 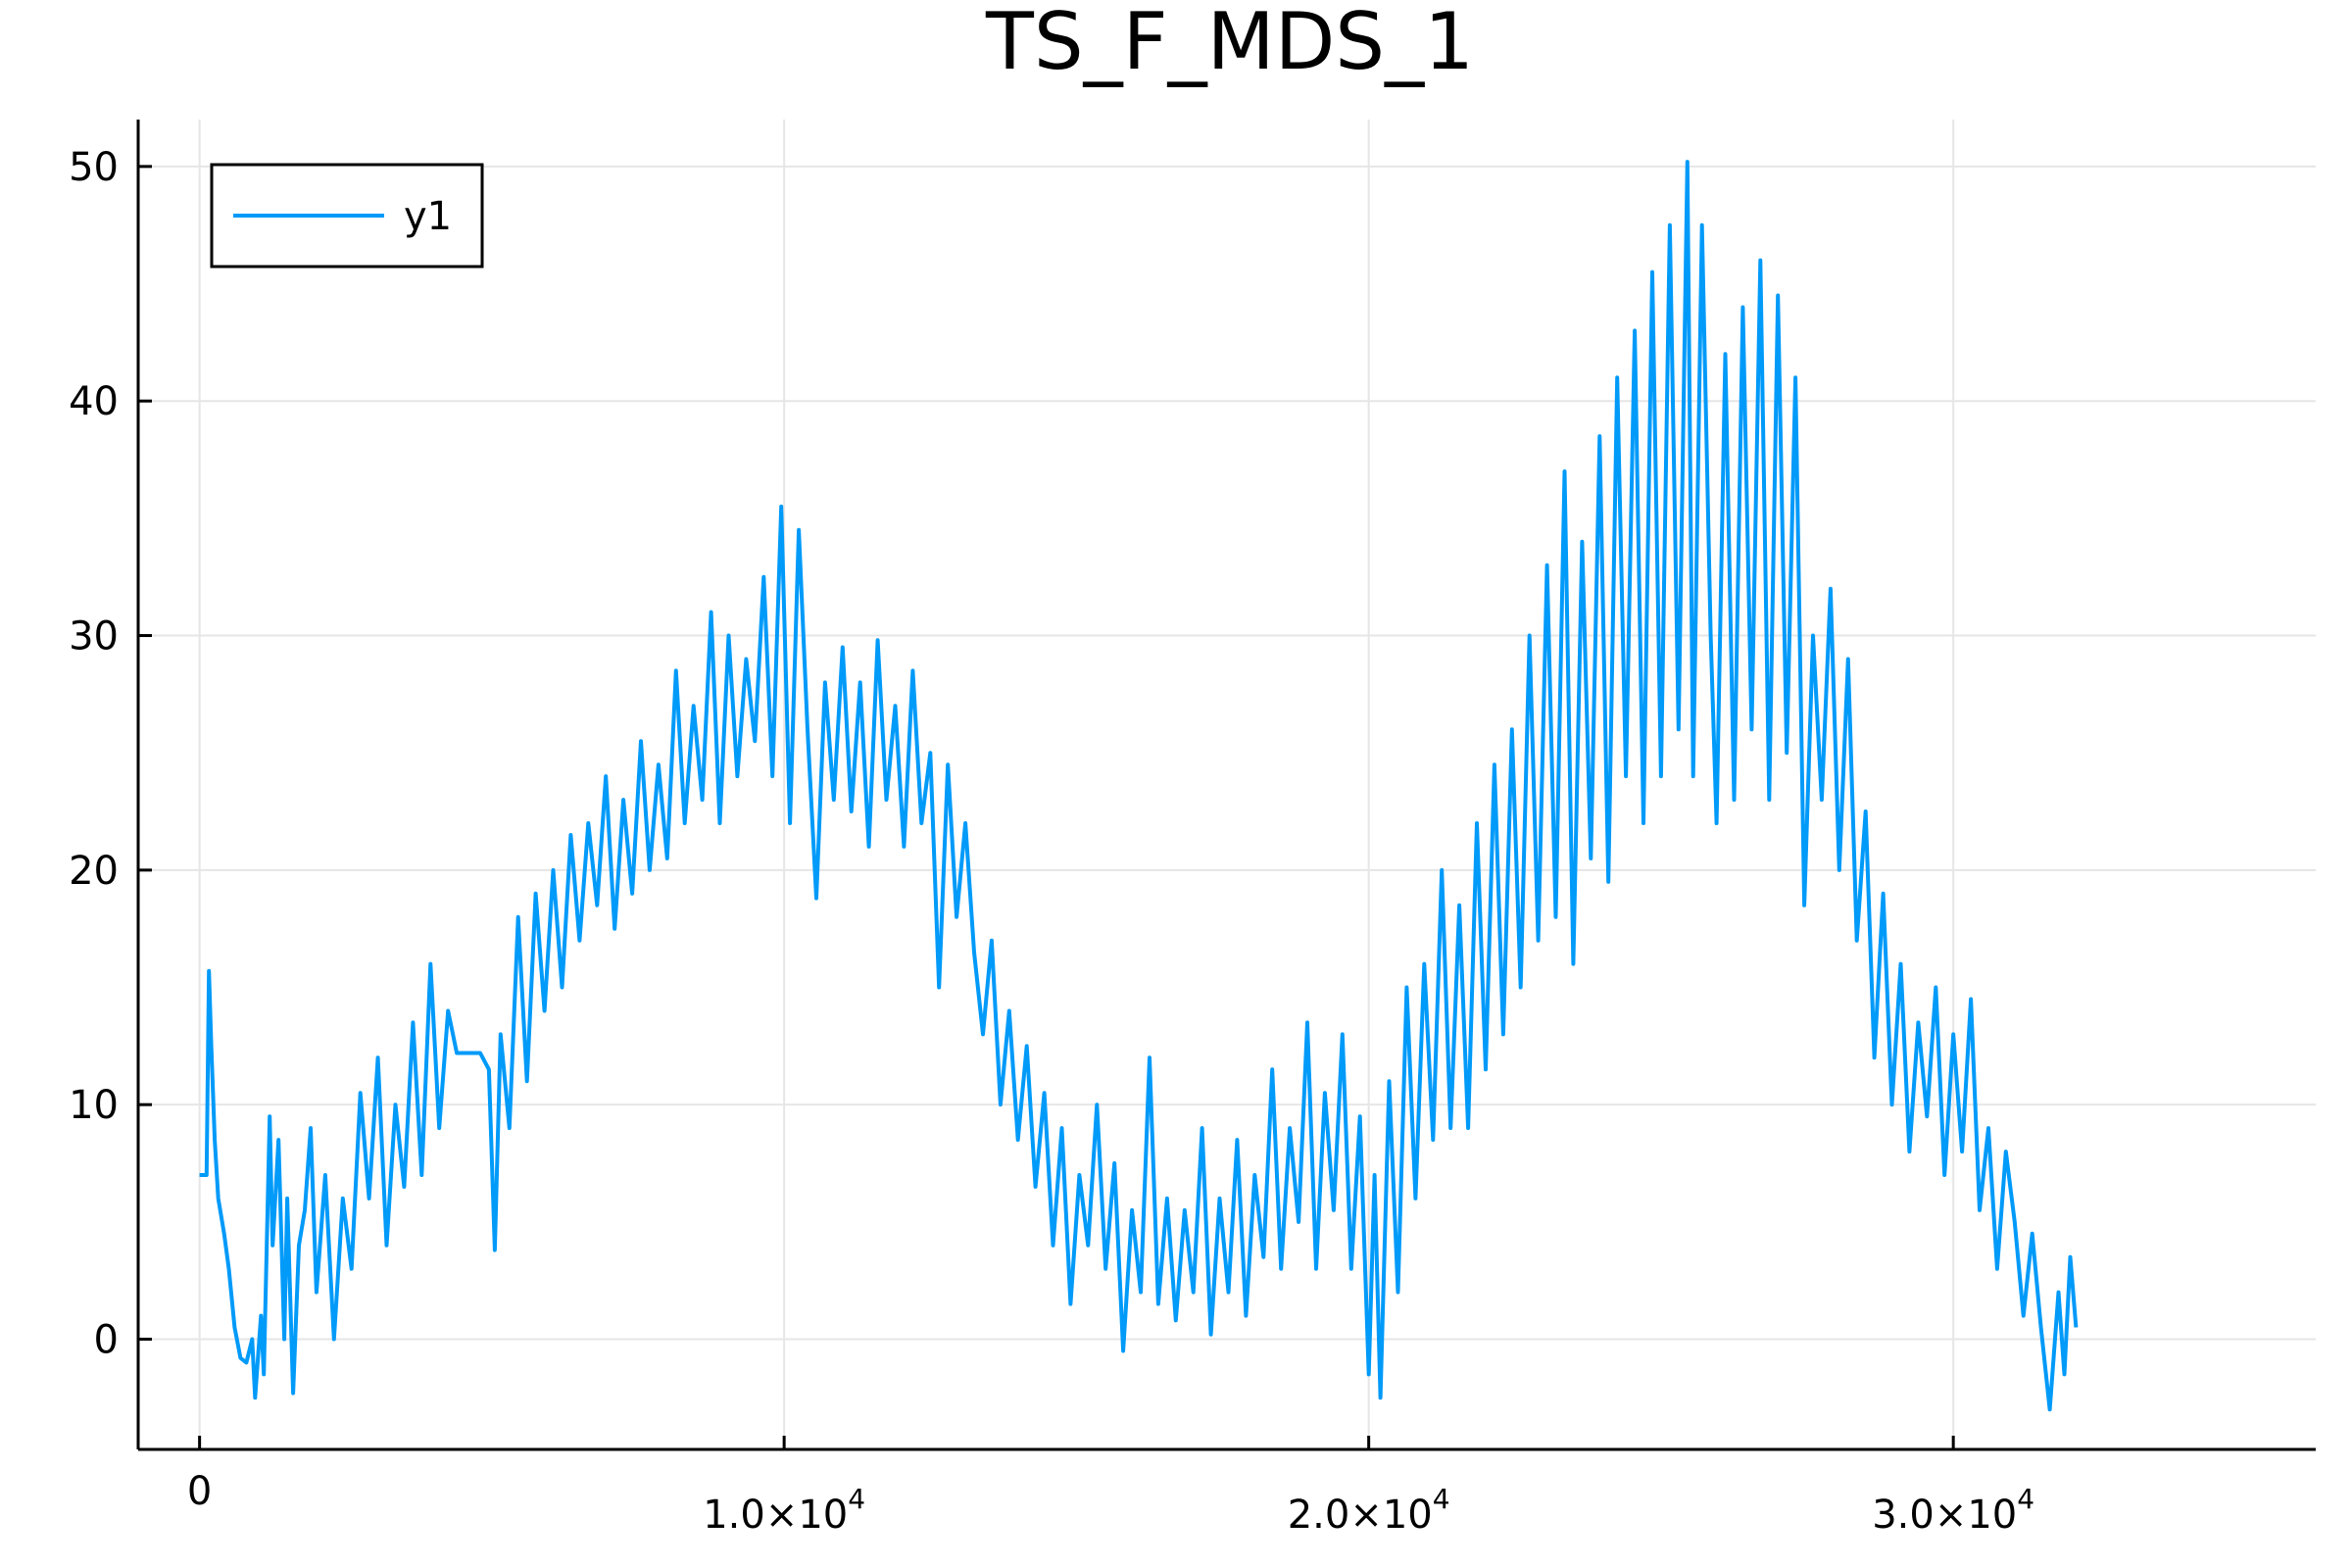 I want to click on x-tick-exponent-1: 4, so click(x=856, y=1499).